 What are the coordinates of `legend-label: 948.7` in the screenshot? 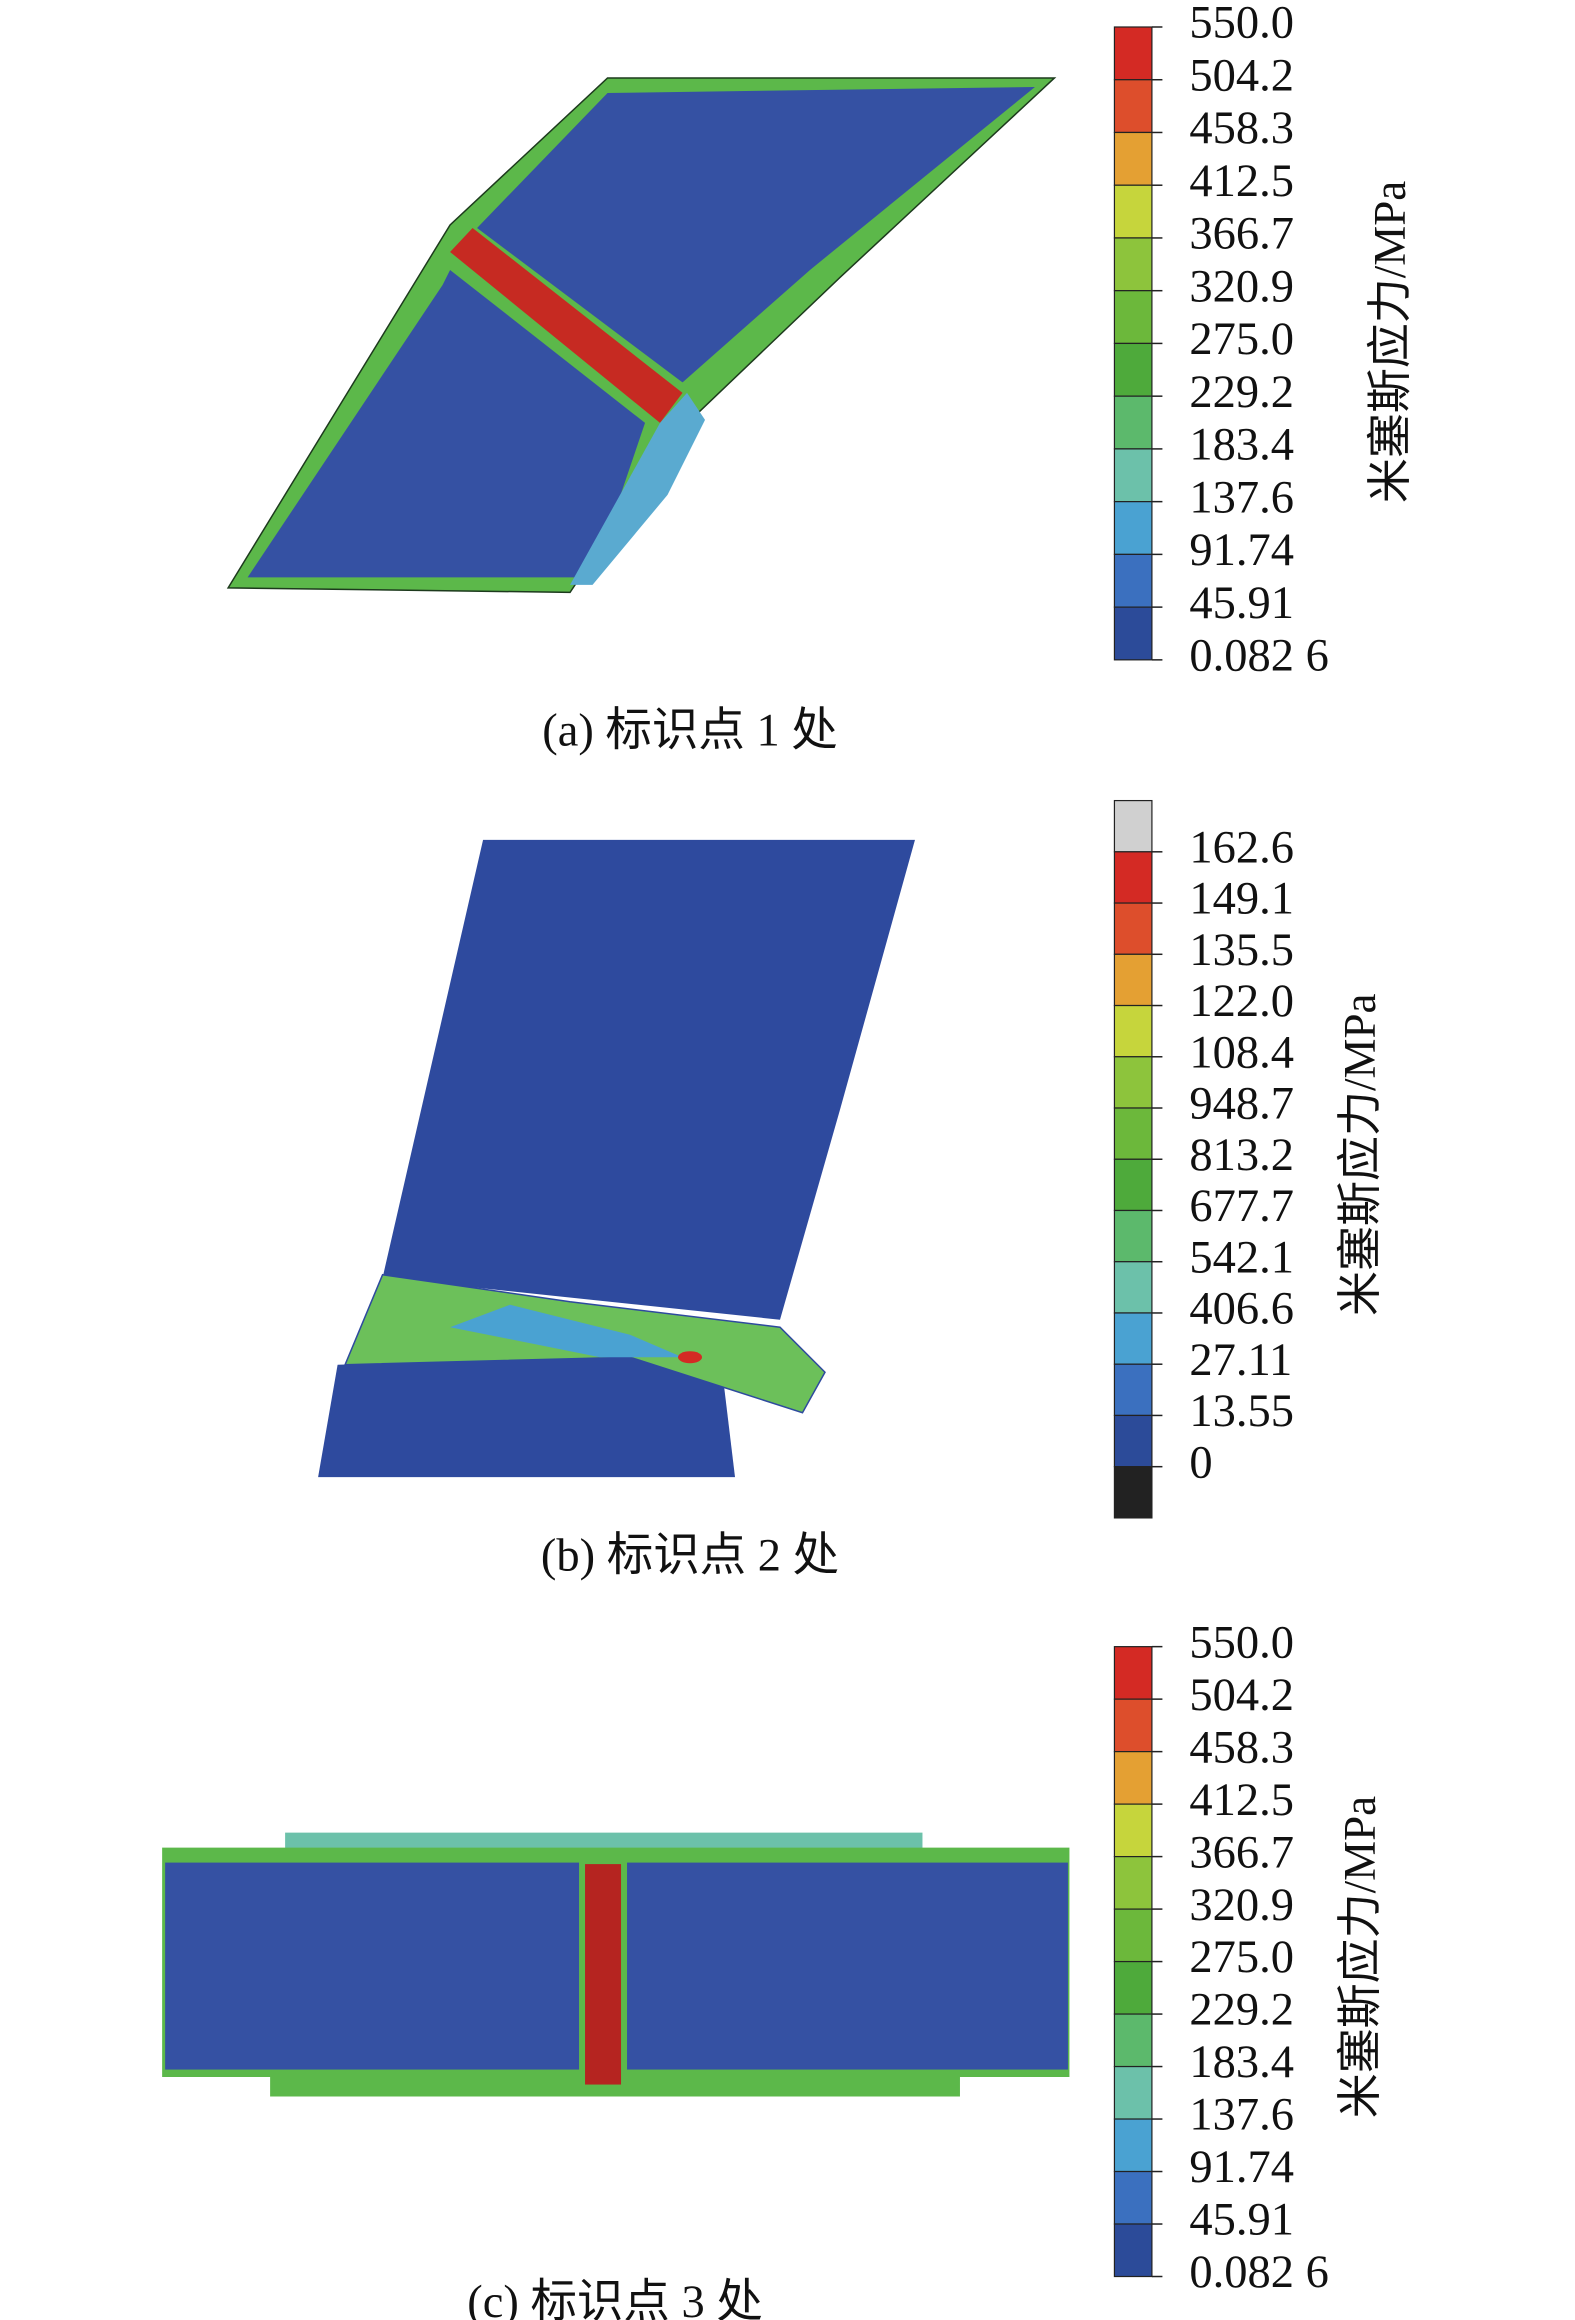 It's located at (1241, 1104).